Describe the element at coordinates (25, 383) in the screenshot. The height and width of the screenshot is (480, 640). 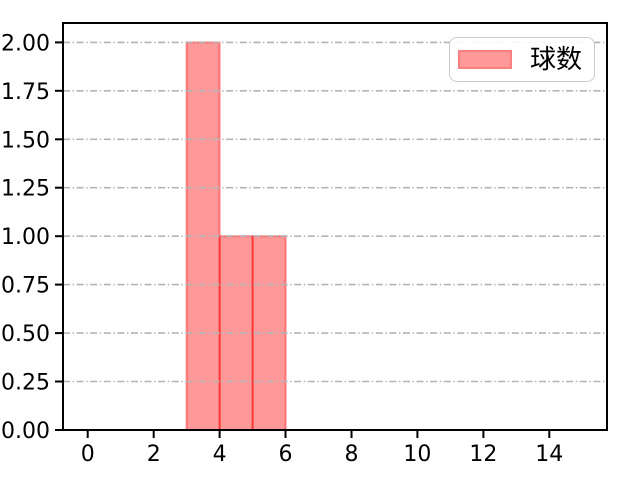
I see `y-tick-label: 0.25` at that location.